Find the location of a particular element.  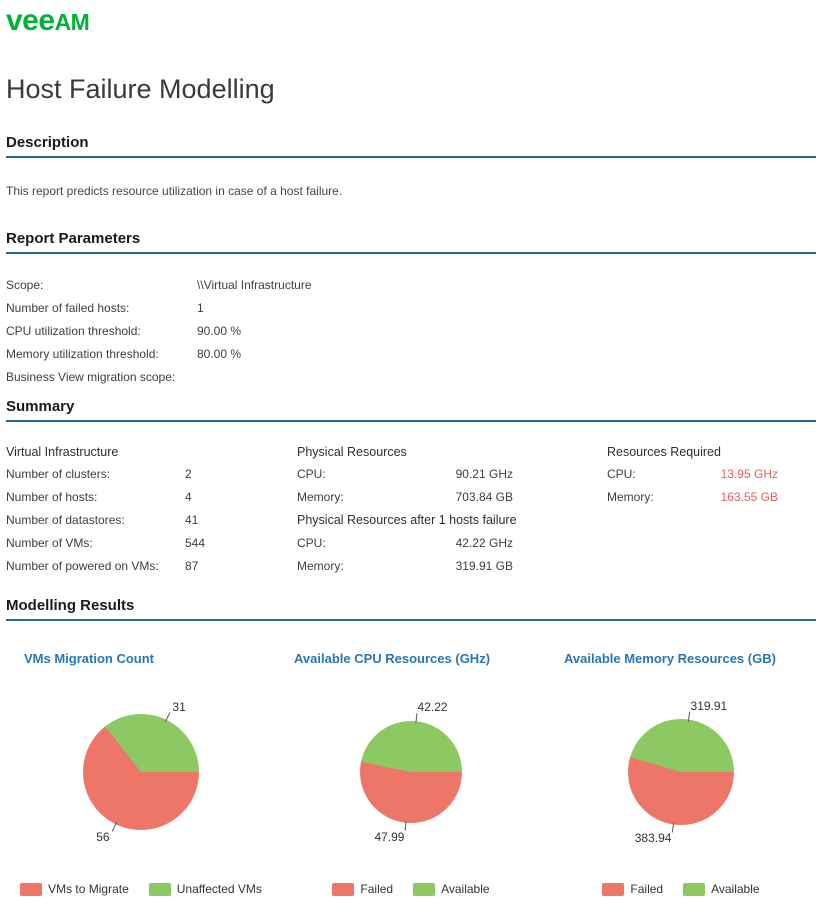

veeam-logo-text: vee is located at coordinates (30, 20).